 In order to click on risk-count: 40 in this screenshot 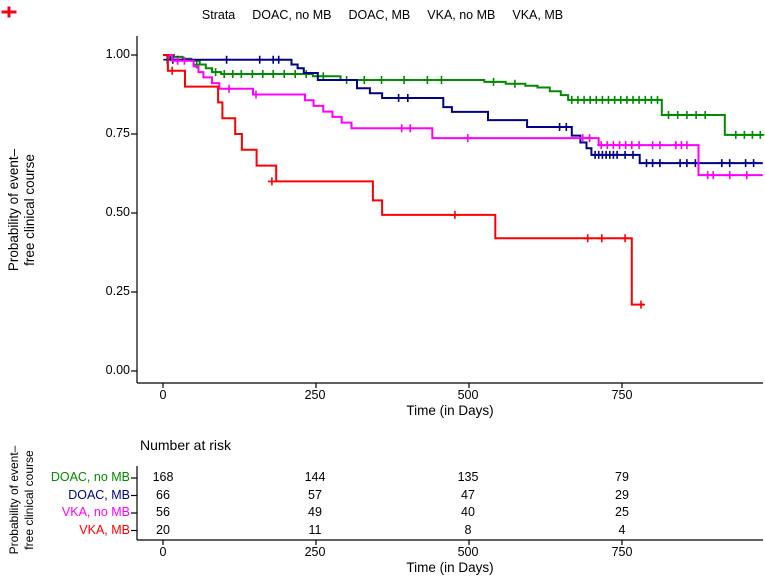, I will do `click(468, 512)`.